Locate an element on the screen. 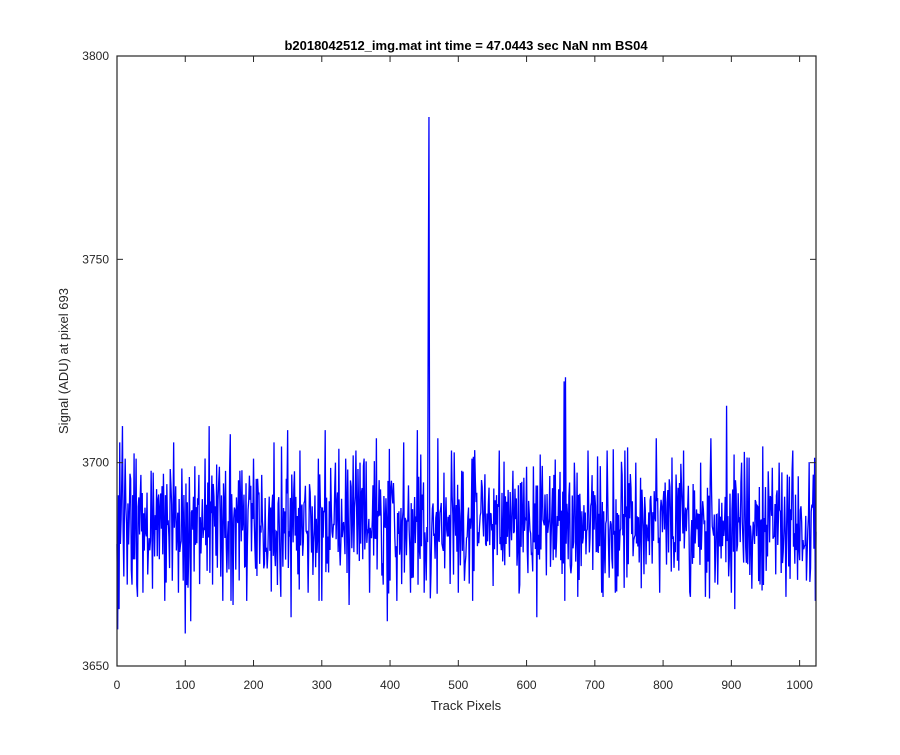 Image resolution: width=900 pixels, height=755 pixels. y-tick-label: 3800 is located at coordinates (95, 56).